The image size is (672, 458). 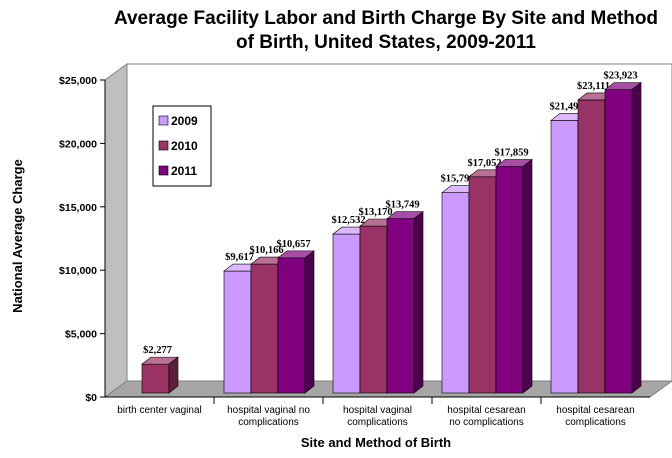 I want to click on bar-2010-side, so click(x=173, y=375).